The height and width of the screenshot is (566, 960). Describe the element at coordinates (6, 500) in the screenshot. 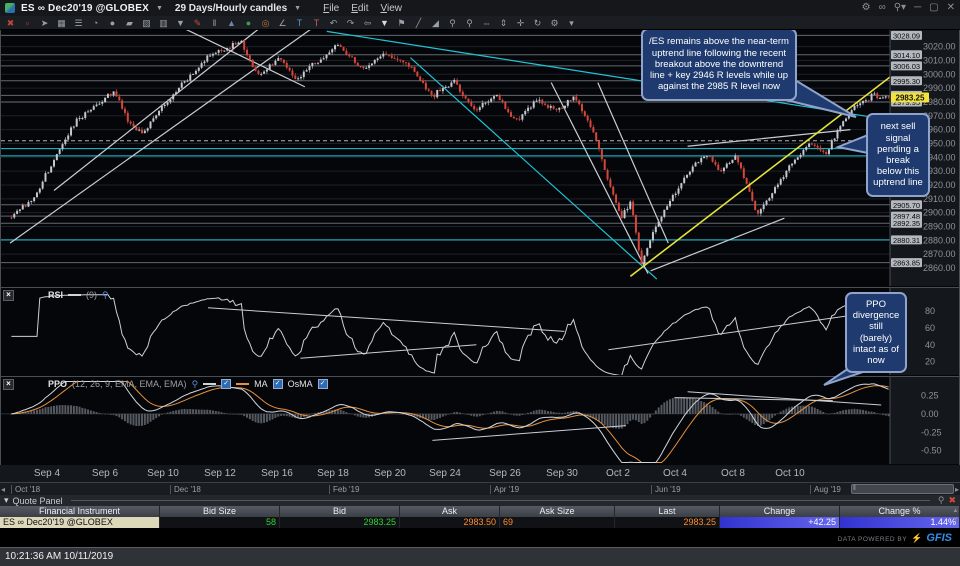

I see `quote-panel-collapse-icon: ▾` at that location.